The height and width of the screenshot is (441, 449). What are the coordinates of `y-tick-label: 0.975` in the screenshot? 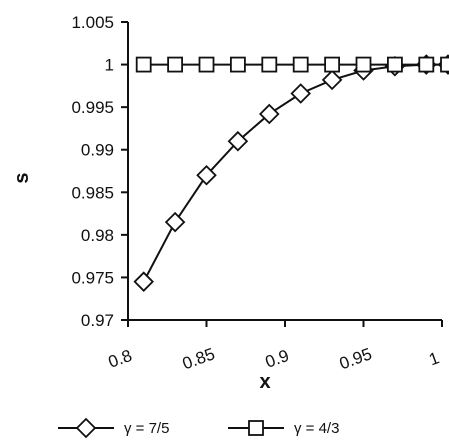 It's located at (92, 277).